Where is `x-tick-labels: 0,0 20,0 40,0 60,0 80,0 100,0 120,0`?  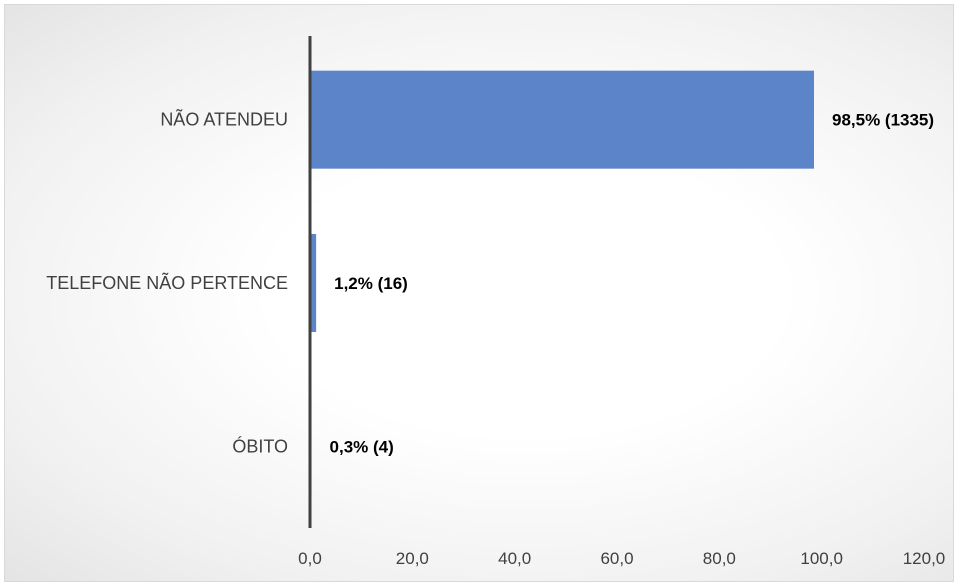
x-tick-labels: 0,0 20,0 40,0 60,0 80,0 100,0 120,0 is located at coordinates (621, 558).